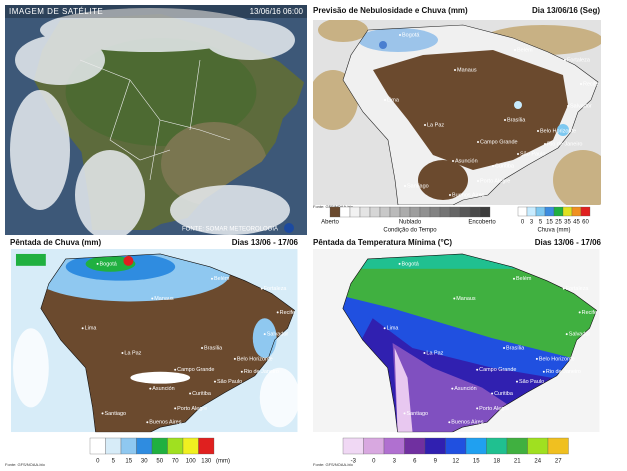 The height and width of the screenshot is (471, 627). What do you see at coordinates (558, 223) in the screenshot?
I see `legend-label: 25` at bounding box center [558, 223].